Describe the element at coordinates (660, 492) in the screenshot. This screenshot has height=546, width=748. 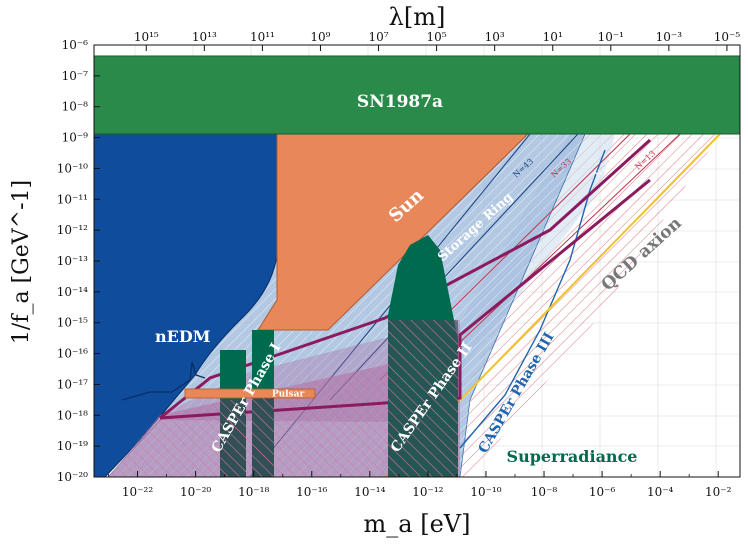
I see `x-tick-label: 10⁻⁴` at that location.